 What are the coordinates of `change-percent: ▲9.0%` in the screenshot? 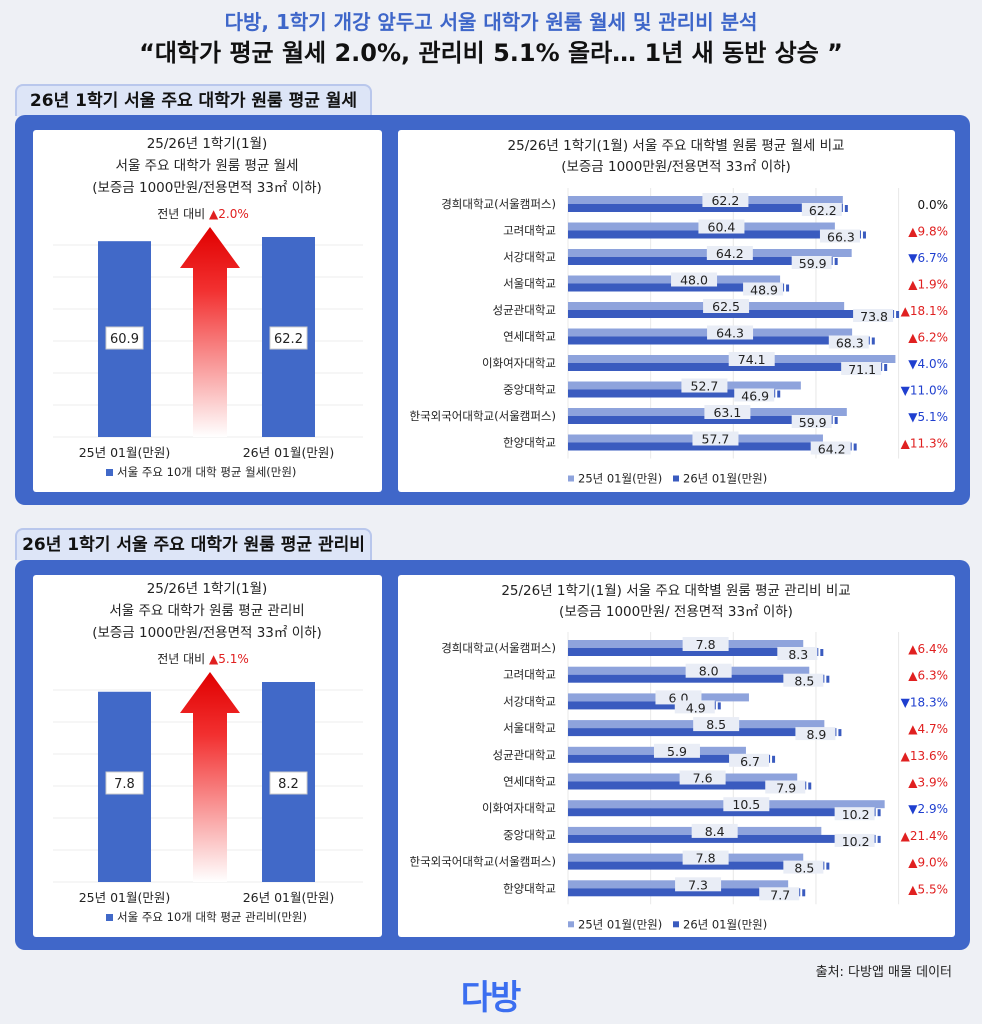 It's located at (928, 863).